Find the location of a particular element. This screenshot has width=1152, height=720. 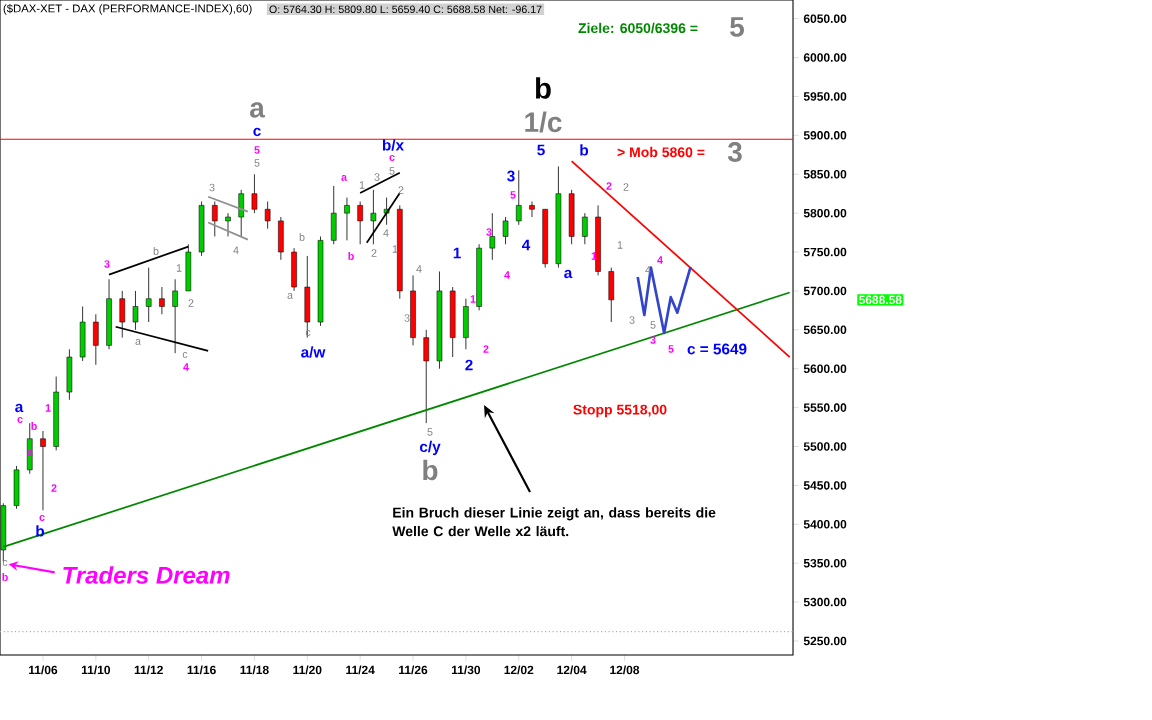

y-tick-label: 5950.00 is located at coordinates (825, 96).